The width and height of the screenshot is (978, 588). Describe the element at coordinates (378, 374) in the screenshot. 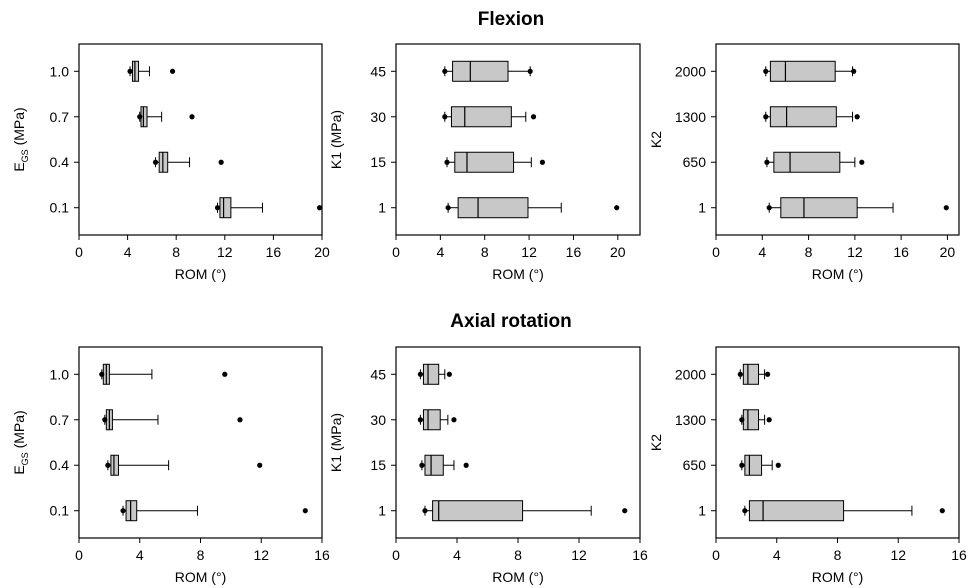

I see `y-tick-label: 45` at that location.